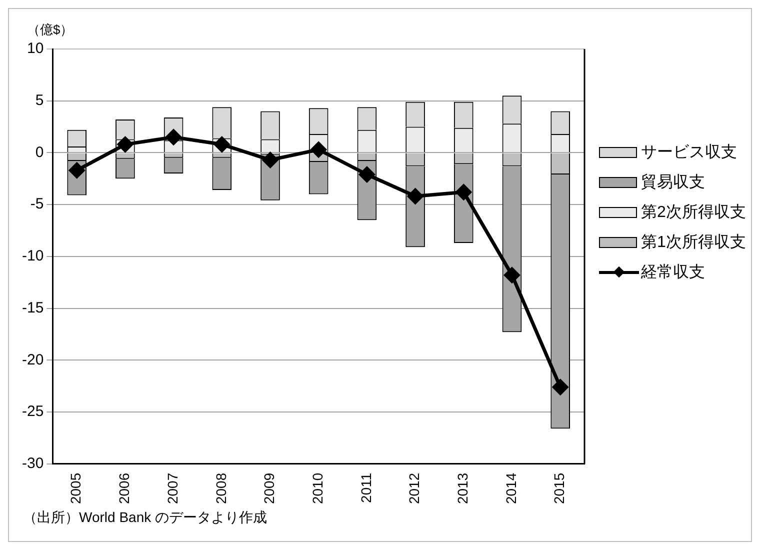 The image size is (760, 550). Describe the element at coordinates (693, 242) in the screenshot. I see `legend-label: 第1次所得収支` at that location.